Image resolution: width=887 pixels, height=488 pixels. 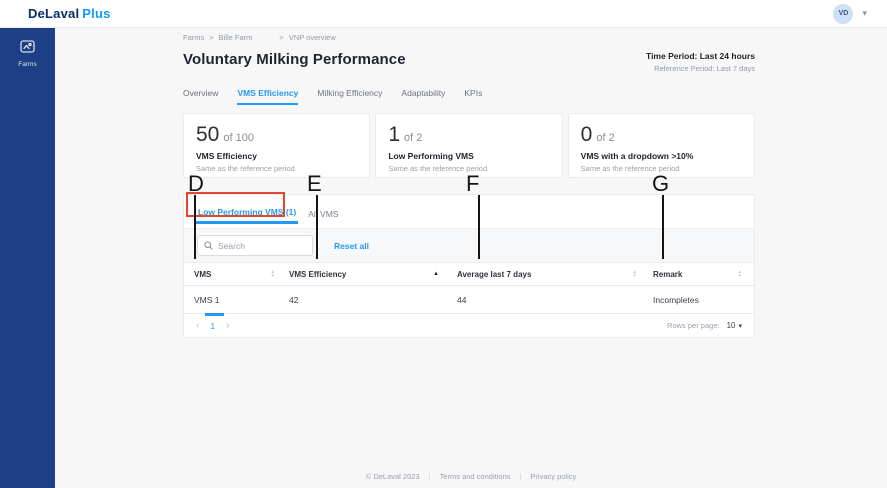 What do you see at coordinates (676, 299) in the screenshot?
I see `cell-remark: Incompletes` at bounding box center [676, 299].